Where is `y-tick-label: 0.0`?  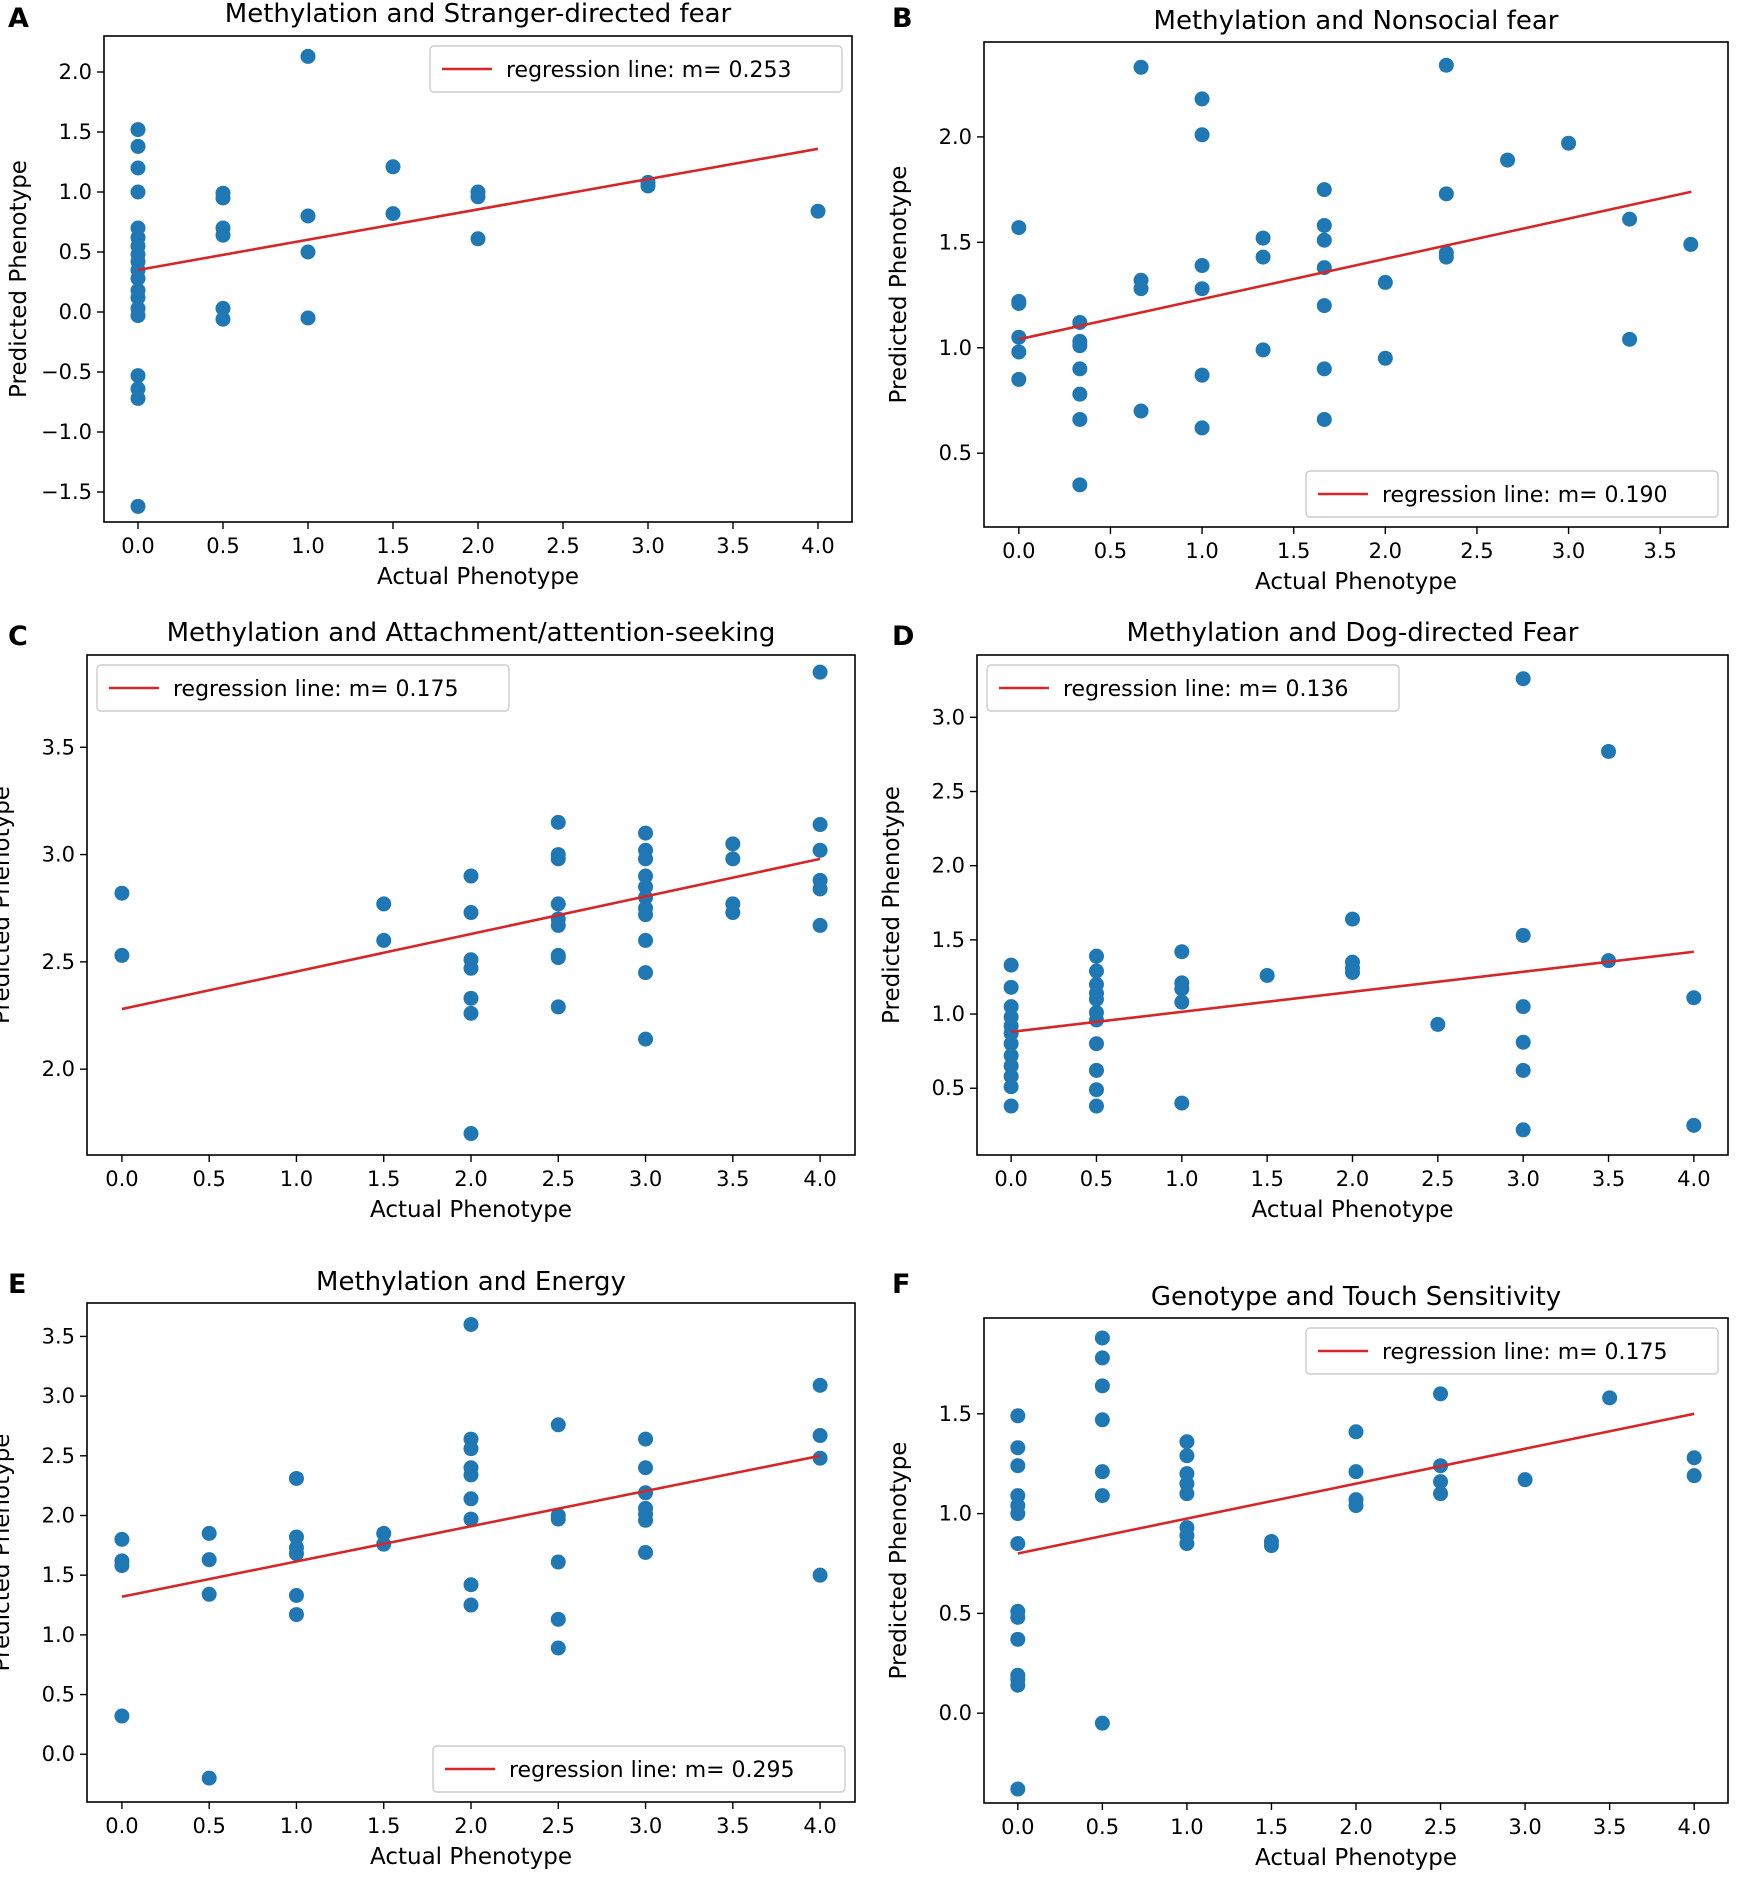 y-tick-label: 0.0 is located at coordinates (955, 1713).